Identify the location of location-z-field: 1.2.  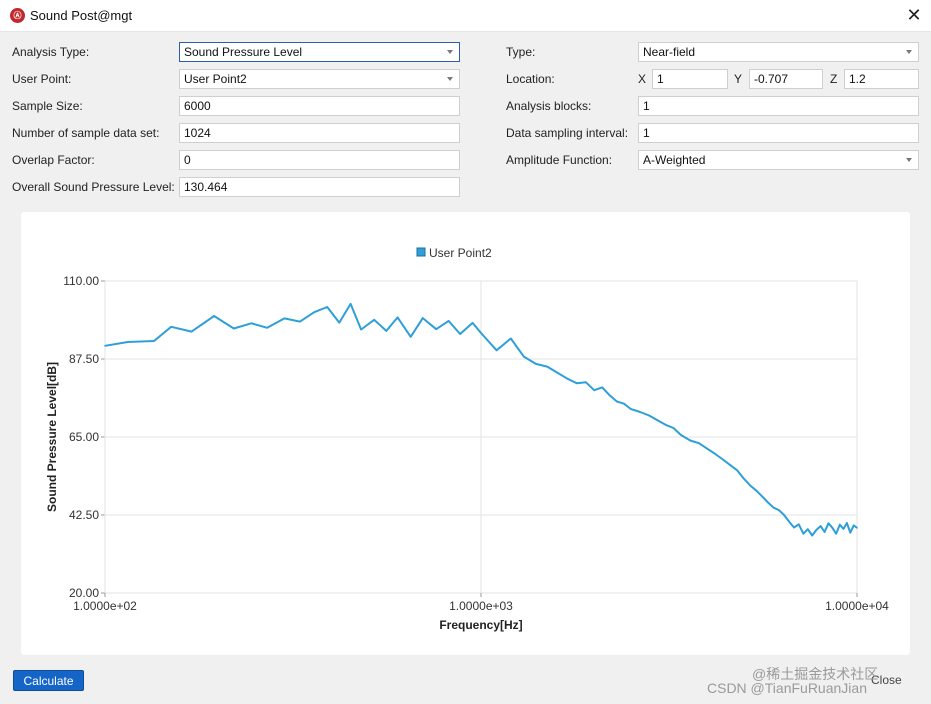
(881, 79).